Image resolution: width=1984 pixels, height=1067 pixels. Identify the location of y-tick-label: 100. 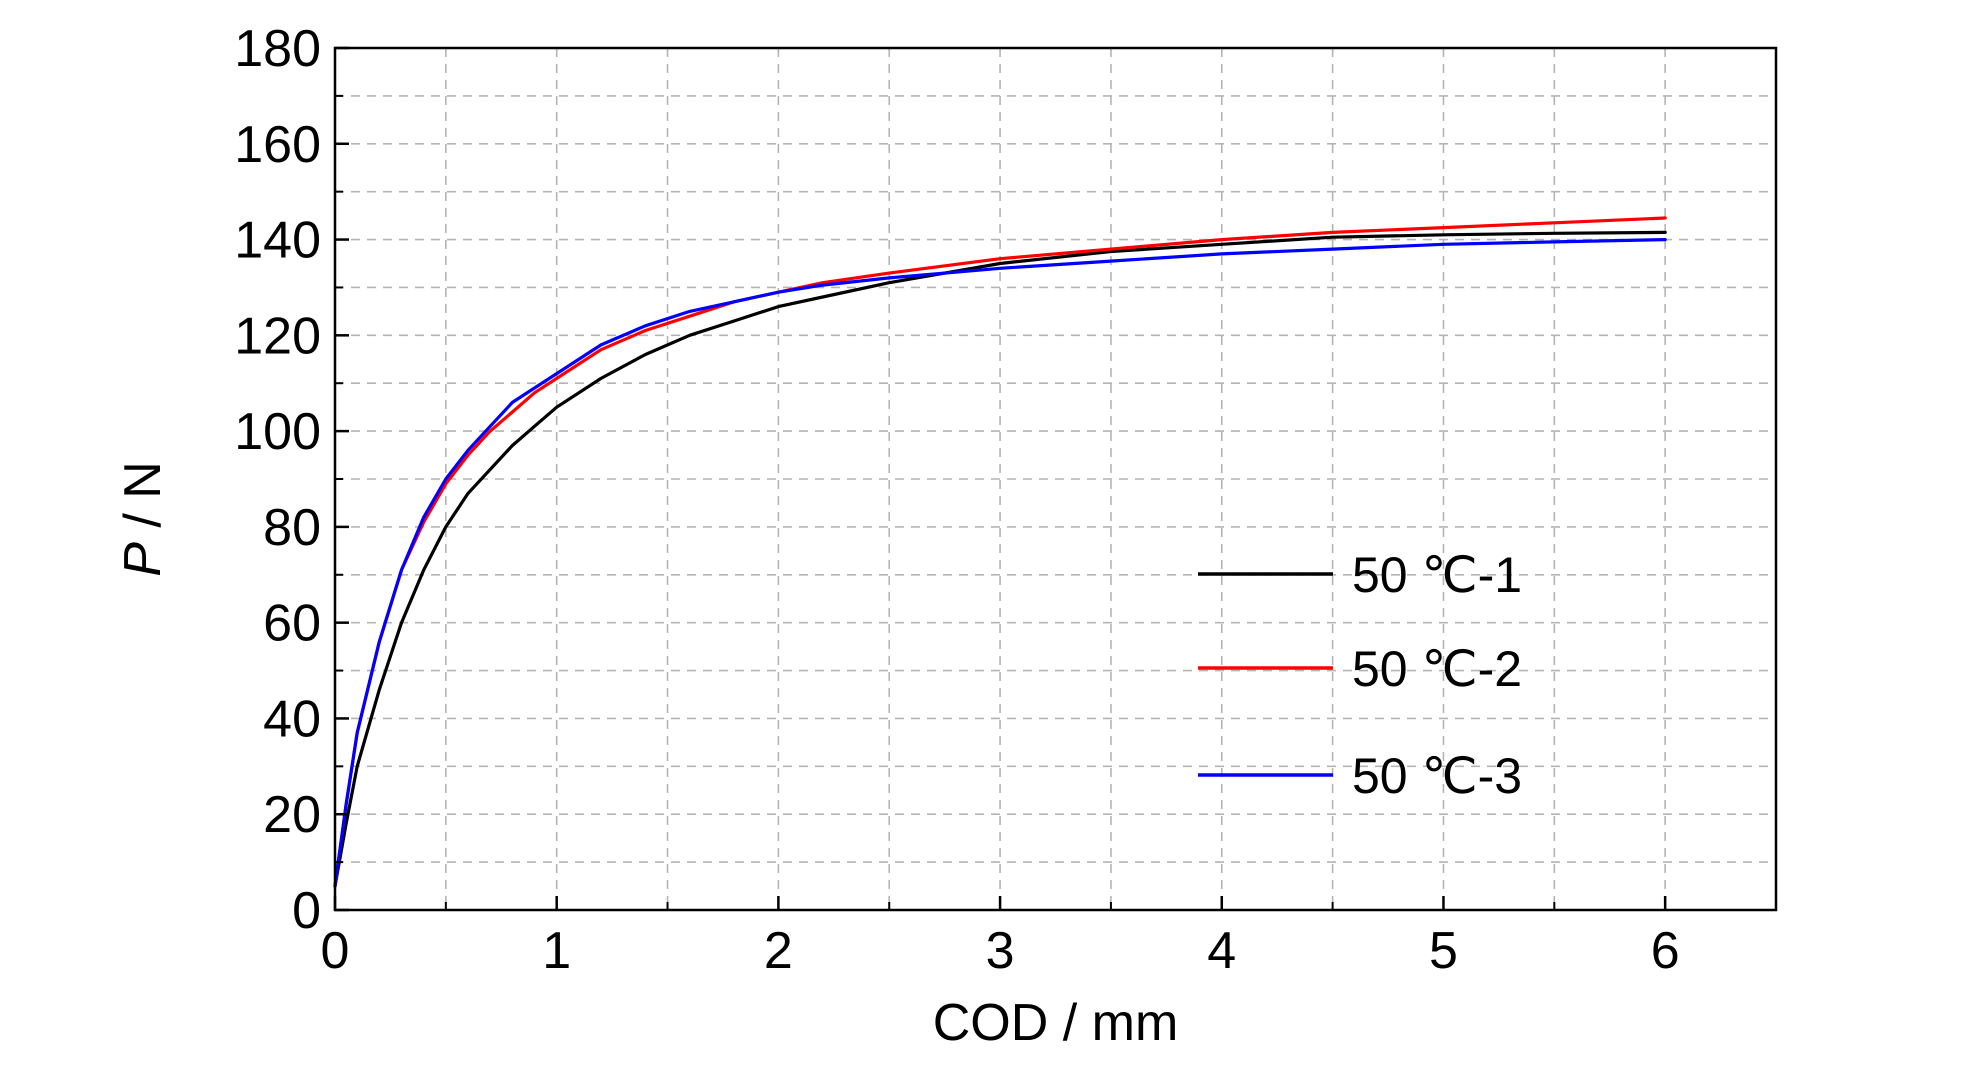
(277, 432).